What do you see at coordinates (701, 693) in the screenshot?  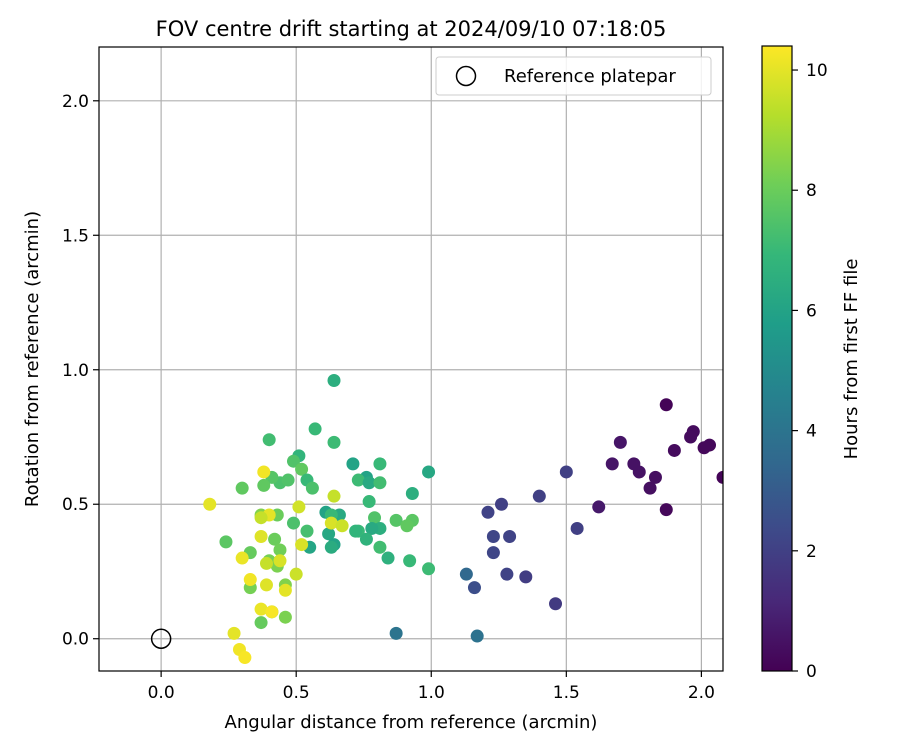 I see `x-tick-label: 2.0` at bounding box center [701, 693].